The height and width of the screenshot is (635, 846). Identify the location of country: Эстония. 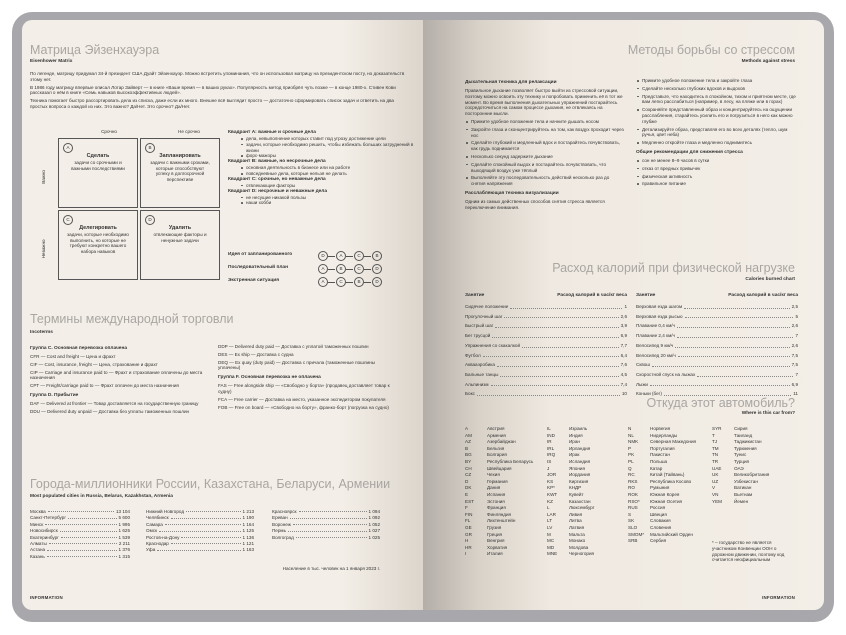
(496, 501).